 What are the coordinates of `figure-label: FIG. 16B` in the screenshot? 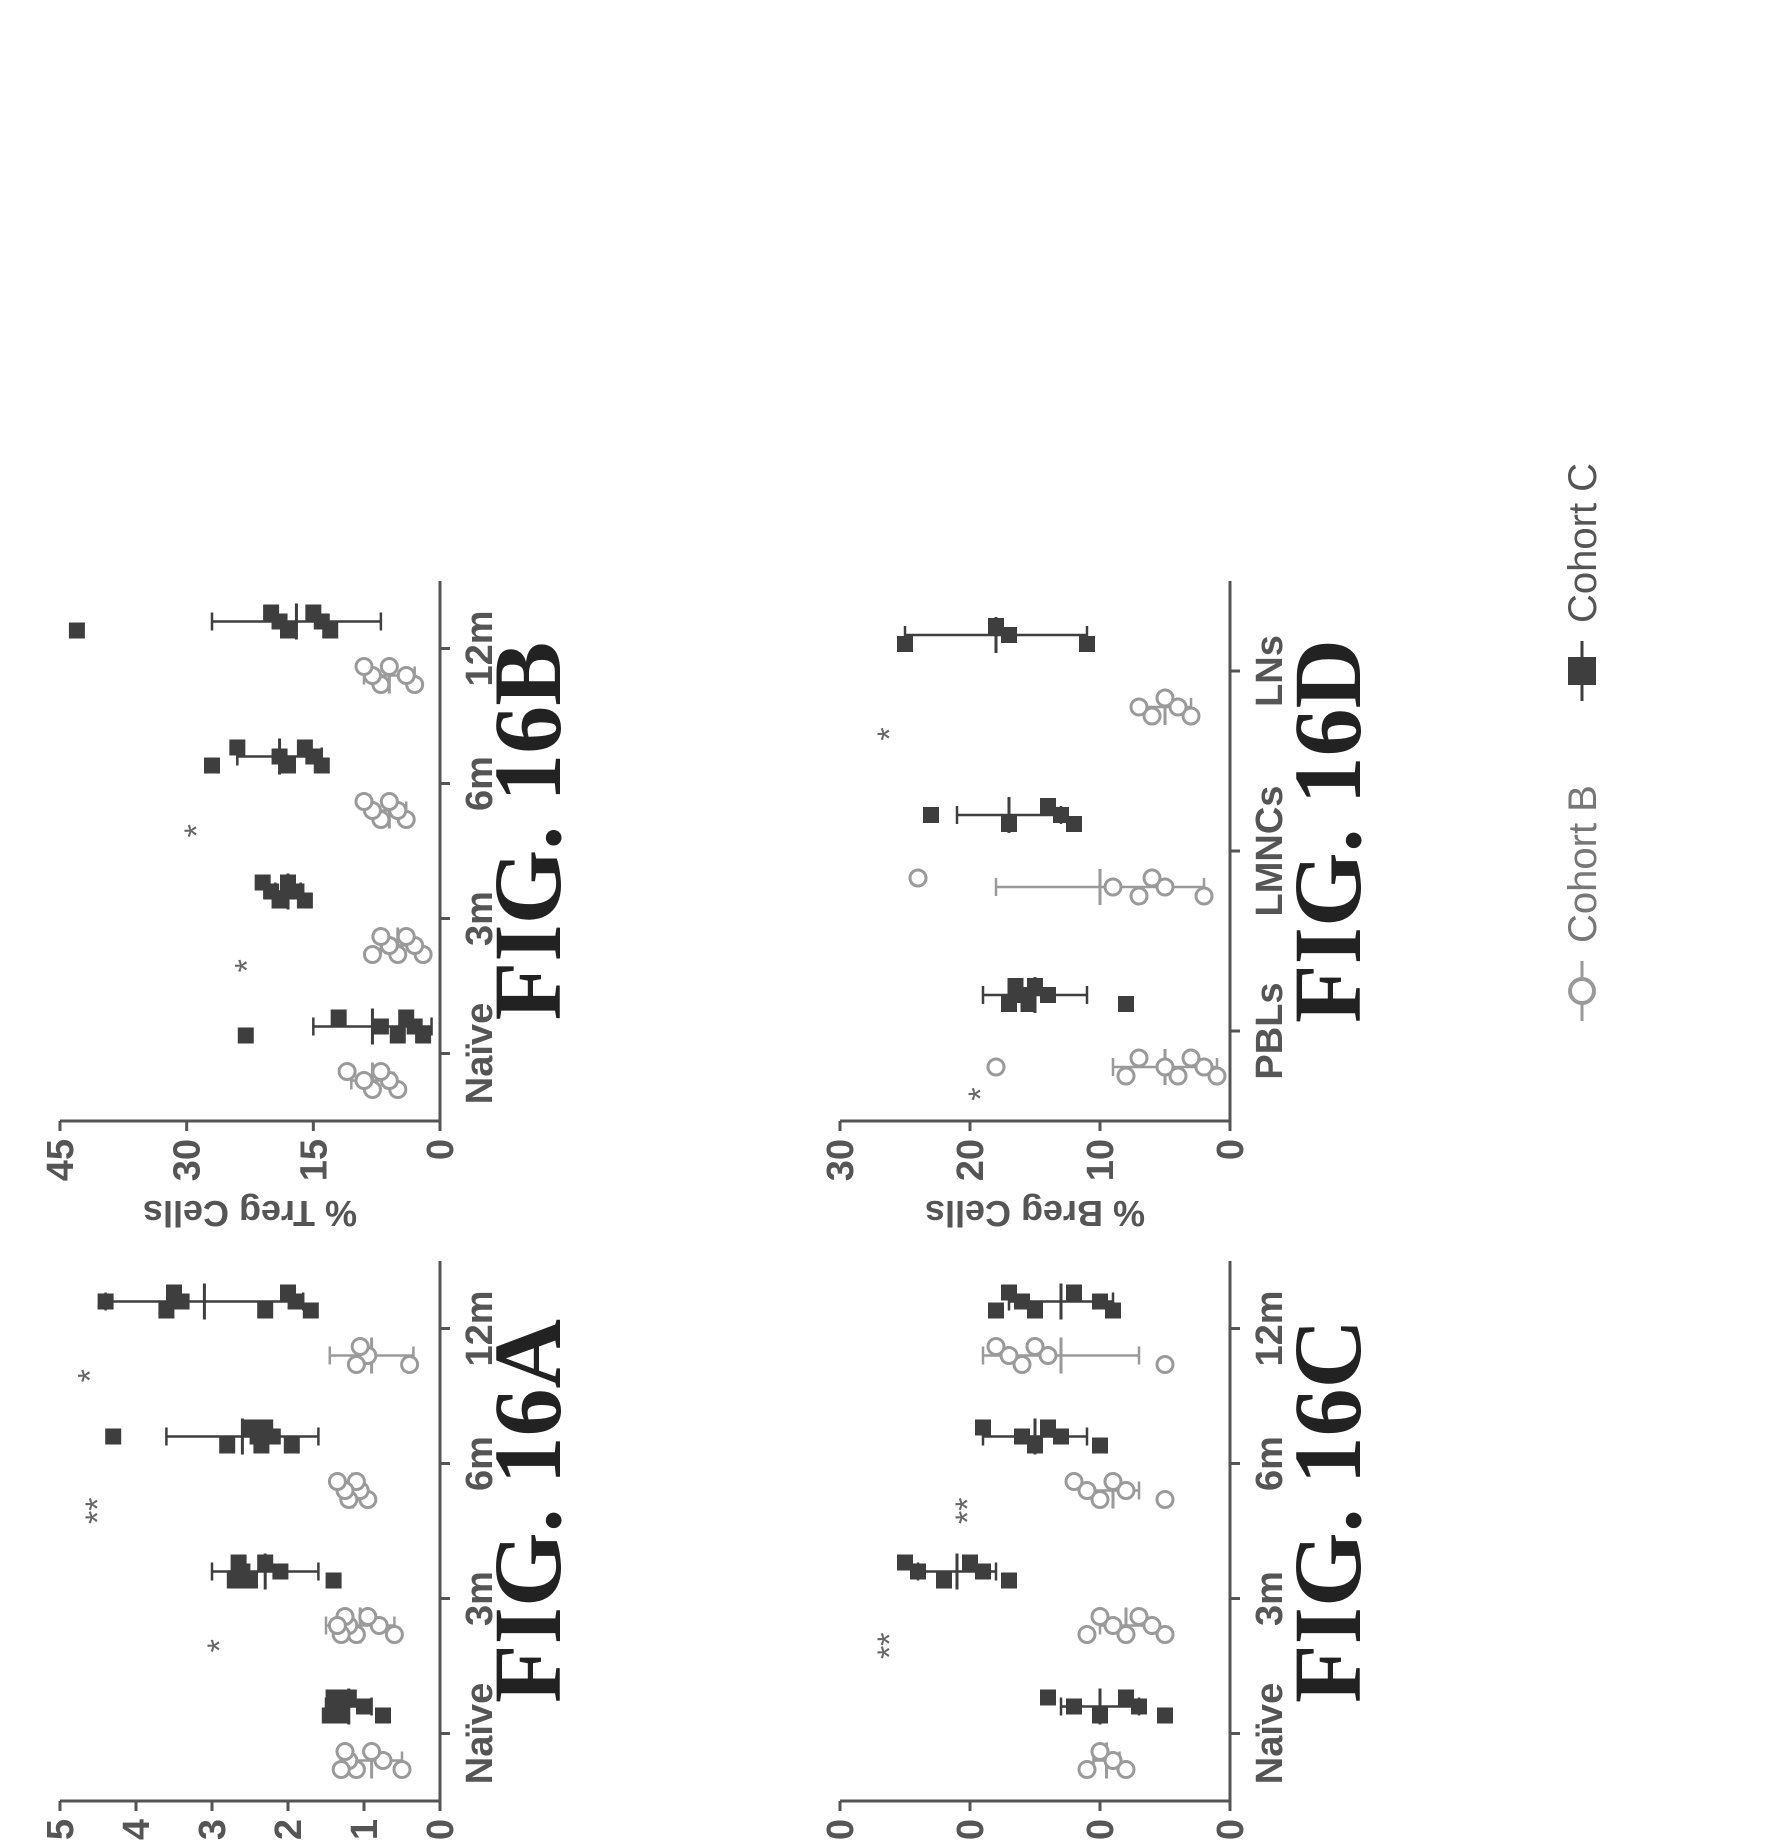 It's located at (527, 831).